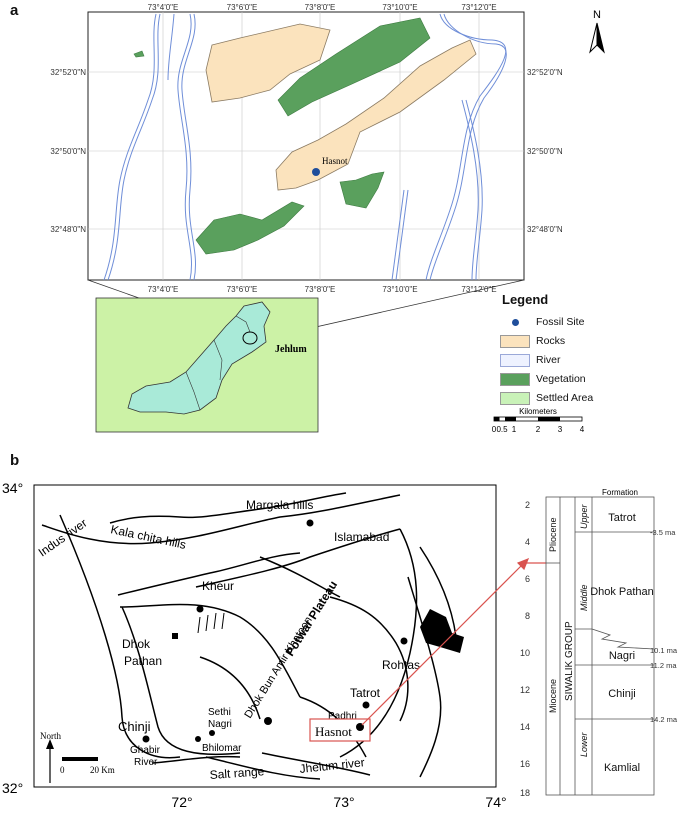  What do you see at coordinates (242, 7) in the screenshot?
I see `lon-label-top: 73°6'0"E` at bounding box center [242, 7].